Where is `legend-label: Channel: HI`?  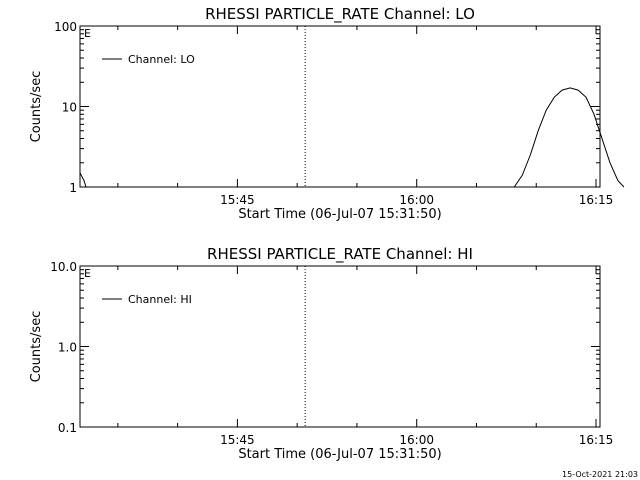
legend-label: Channel: HI is located at coordinates (160, 299).